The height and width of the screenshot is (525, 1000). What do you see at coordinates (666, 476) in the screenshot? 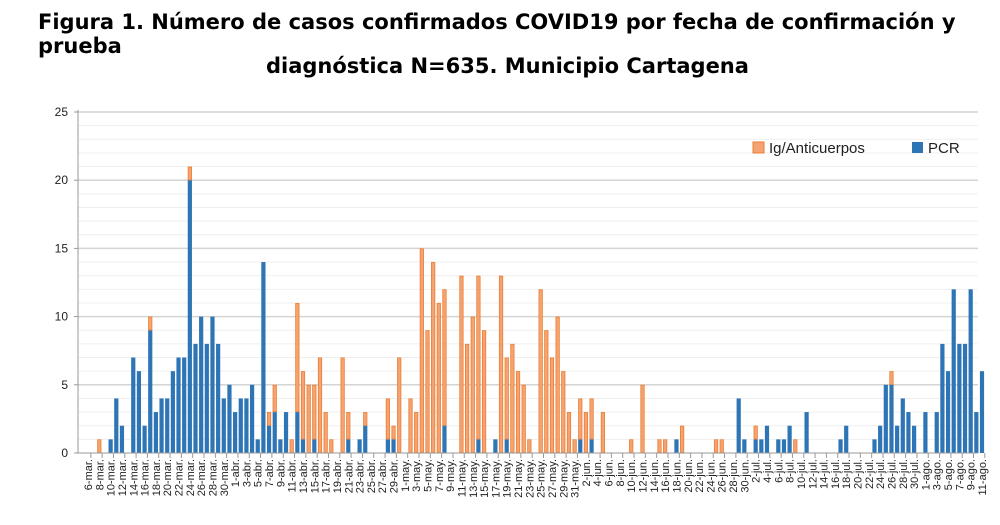
I see `x-tick-label: 16-jun.` at bounding box center [666, 476].